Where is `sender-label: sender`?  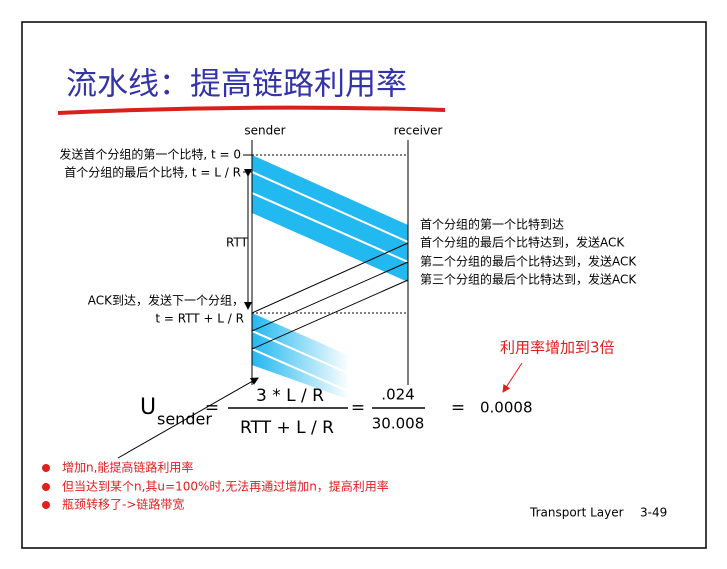 sender-label: sender is located at coordinates (264, 131).